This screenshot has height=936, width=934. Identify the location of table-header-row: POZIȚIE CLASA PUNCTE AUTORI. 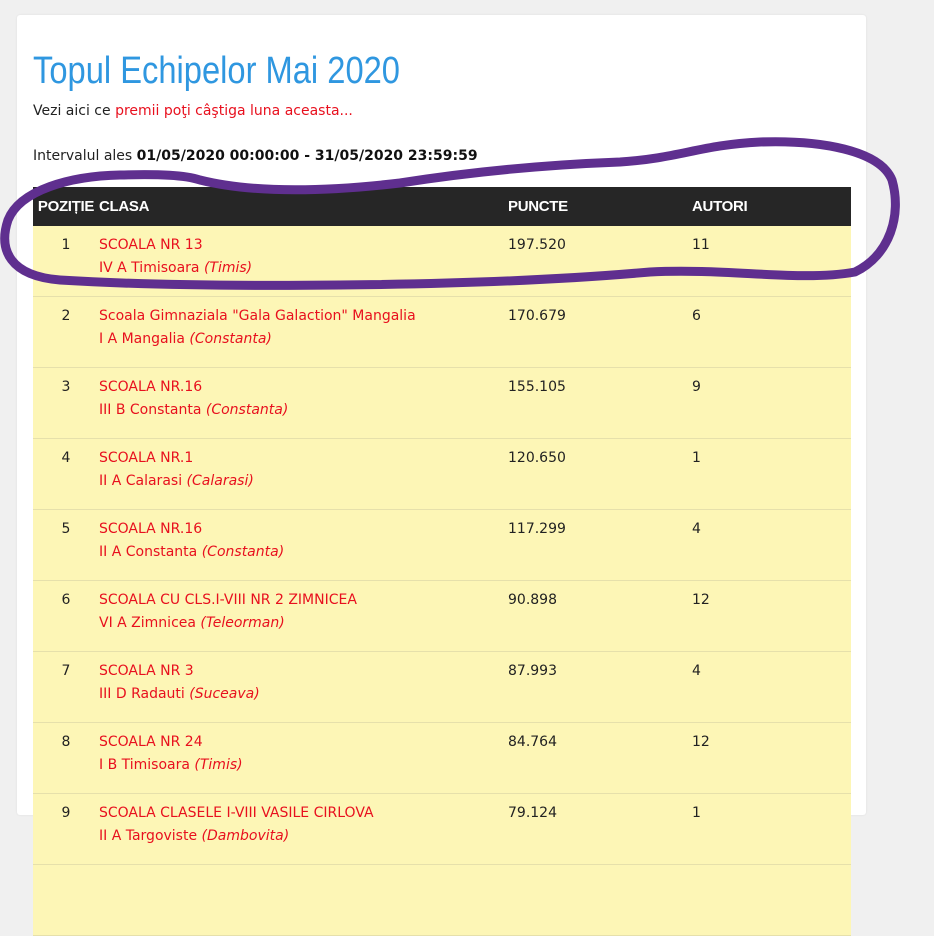
(442, 206).